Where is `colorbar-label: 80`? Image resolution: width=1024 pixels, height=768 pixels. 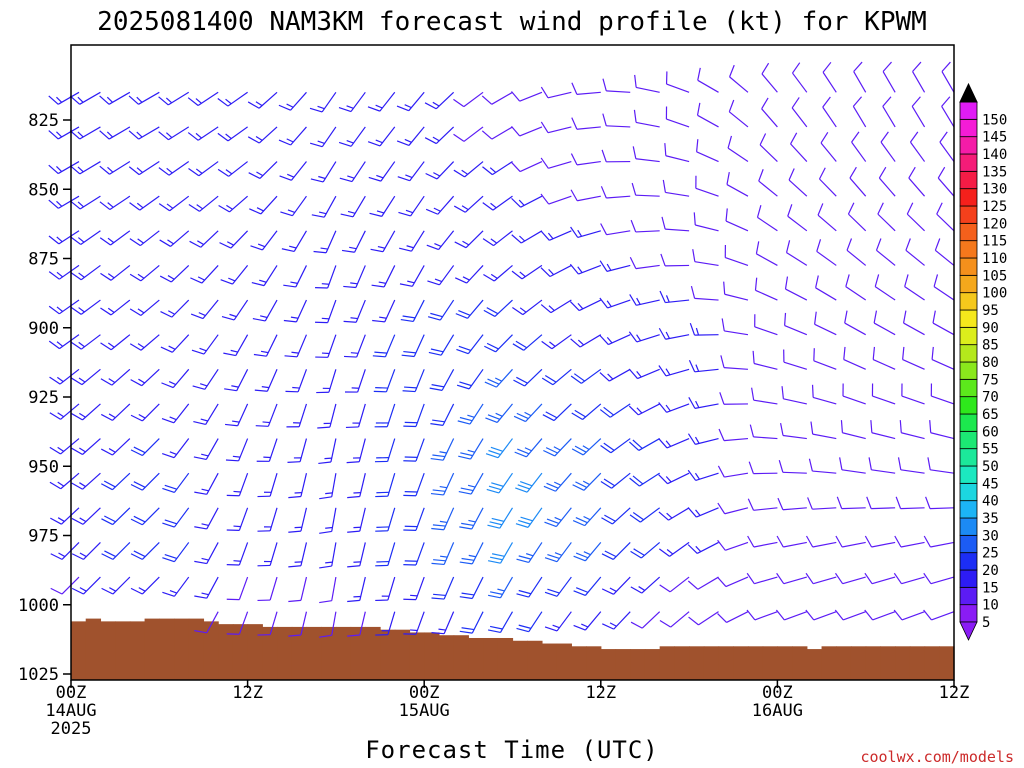
colorbar-label: 80 is located at coordinates (990, 363).